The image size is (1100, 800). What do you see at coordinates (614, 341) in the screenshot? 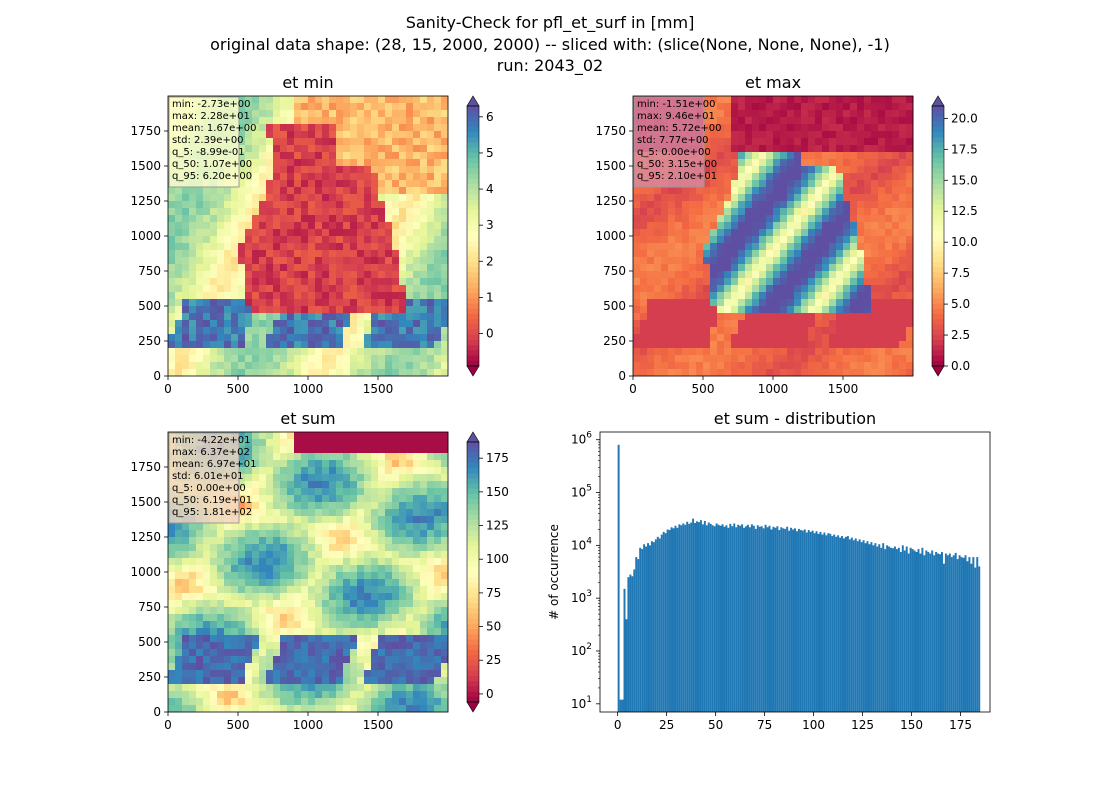
I see `y-tick-label: 250` at bounding box center [614, 341].